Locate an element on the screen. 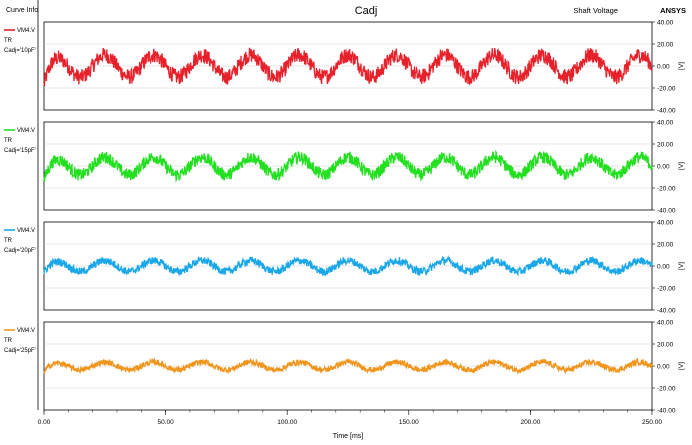  legend-param: Cadj='25pF' is located at coordinates (20, 351).